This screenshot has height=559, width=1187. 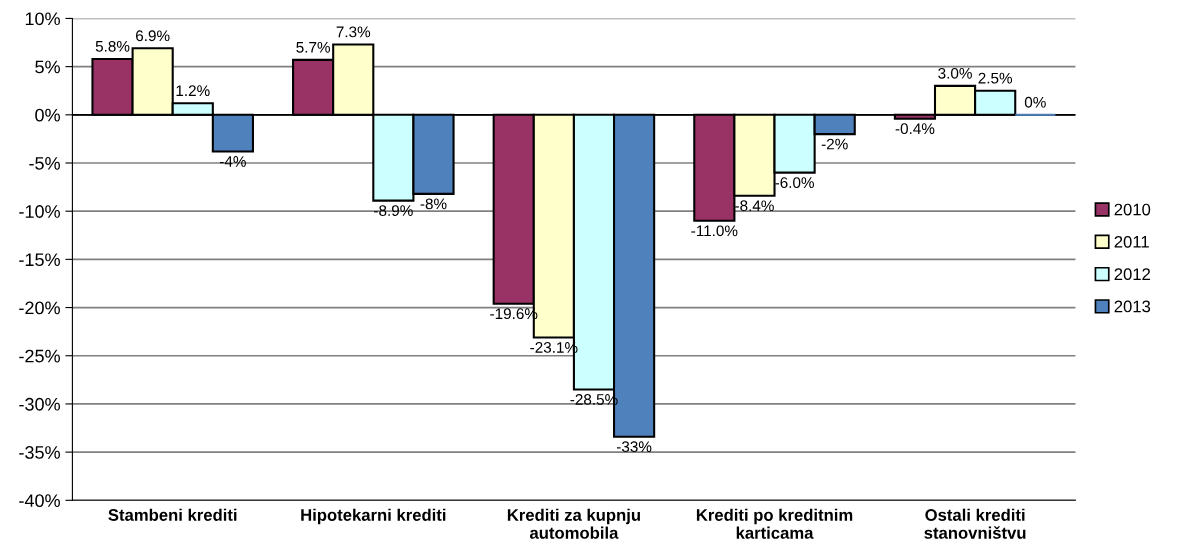 I want to click on x-tick-label: Krediti po kreditnim karticama, so click(x=774, y=523).